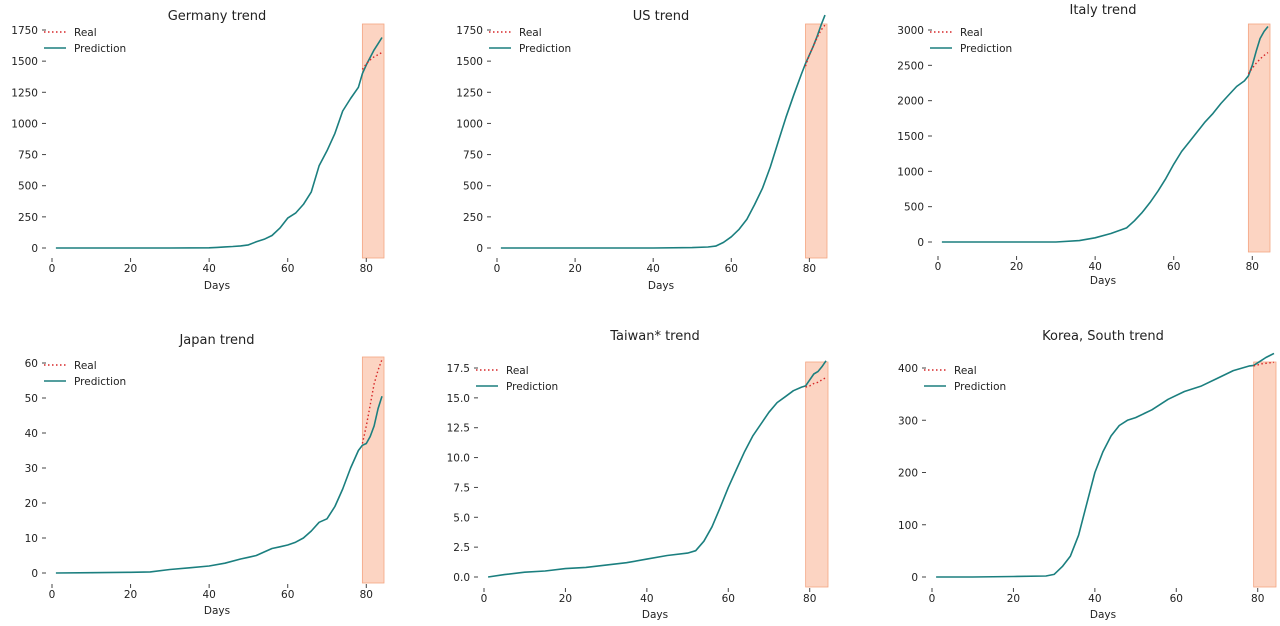 The height and width of the screenshot is (626, 1280). I want to click on y-tick-label: 12.5, so click(458, 429).